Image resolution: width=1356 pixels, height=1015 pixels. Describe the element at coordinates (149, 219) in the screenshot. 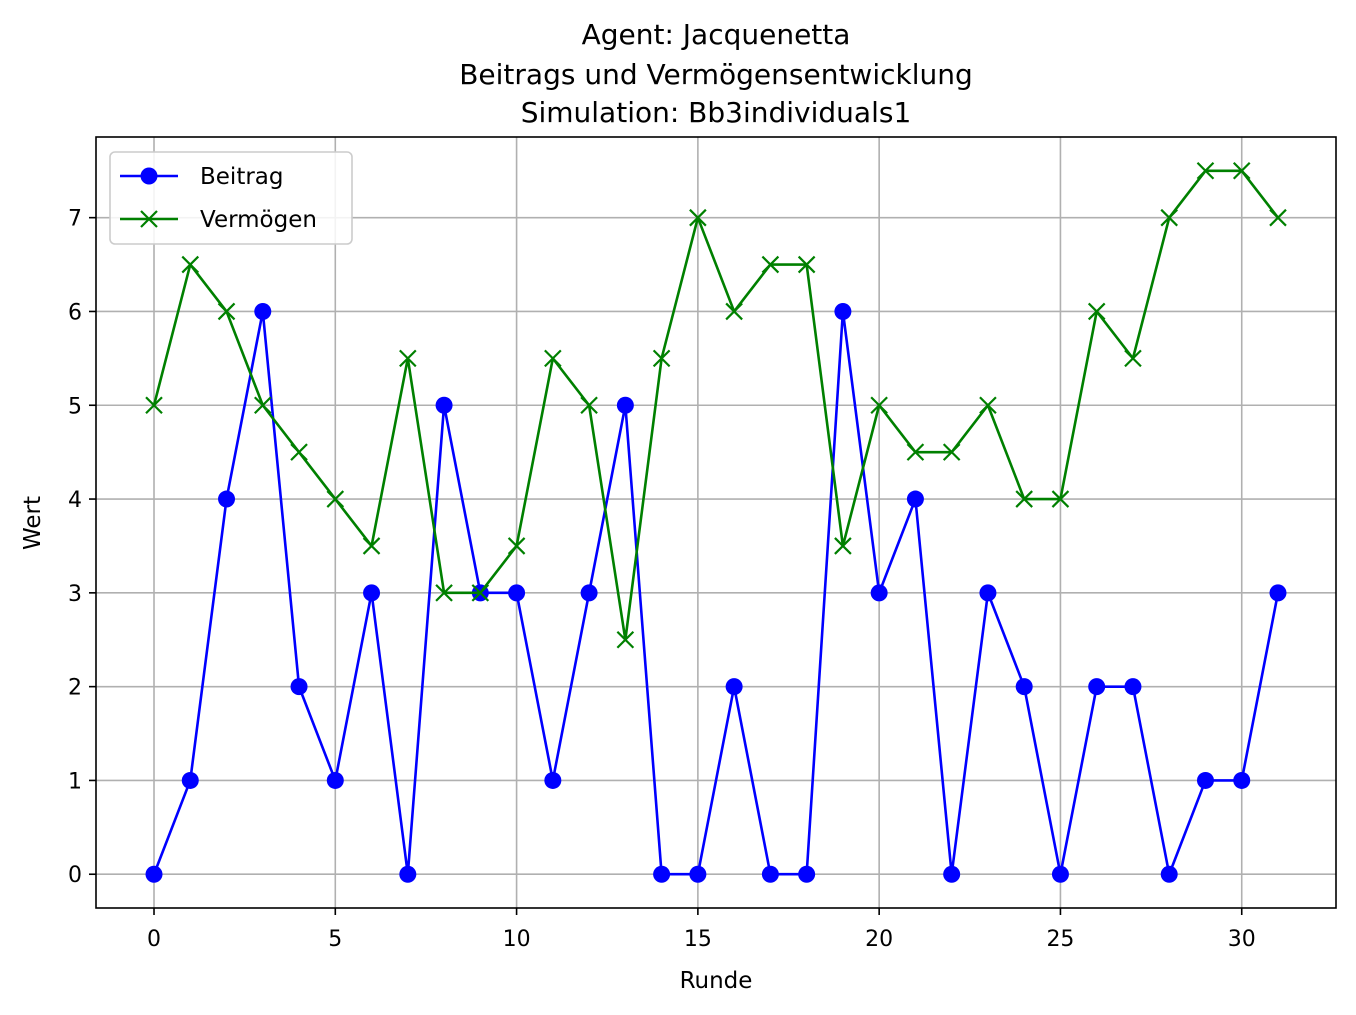

I see `legend-marker-vermoegen` at that location.